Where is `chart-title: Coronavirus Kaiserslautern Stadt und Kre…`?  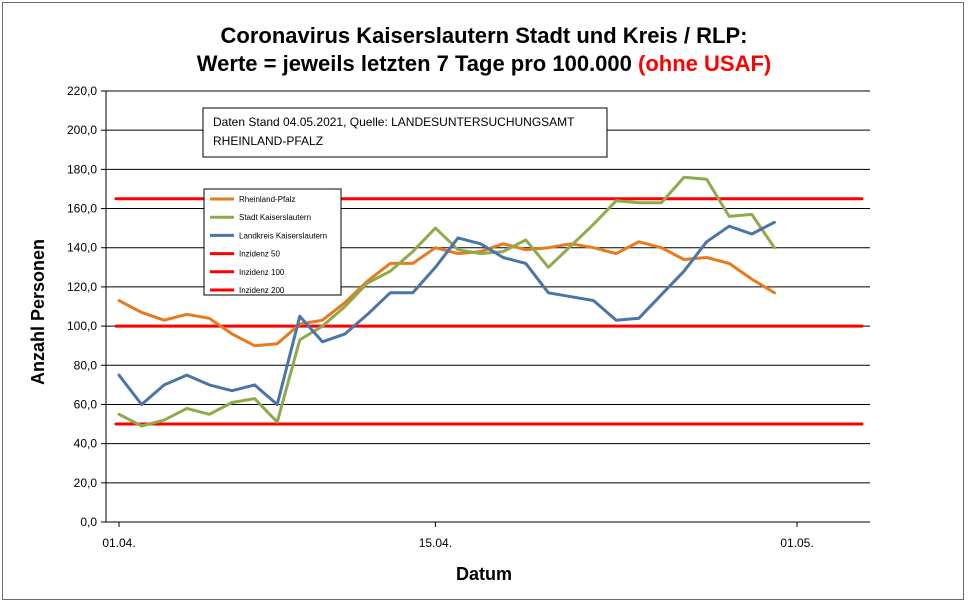
chart-title: Coronavirus Kaiserslautern Stadt und Kre… is located at coordinates (484, 50).